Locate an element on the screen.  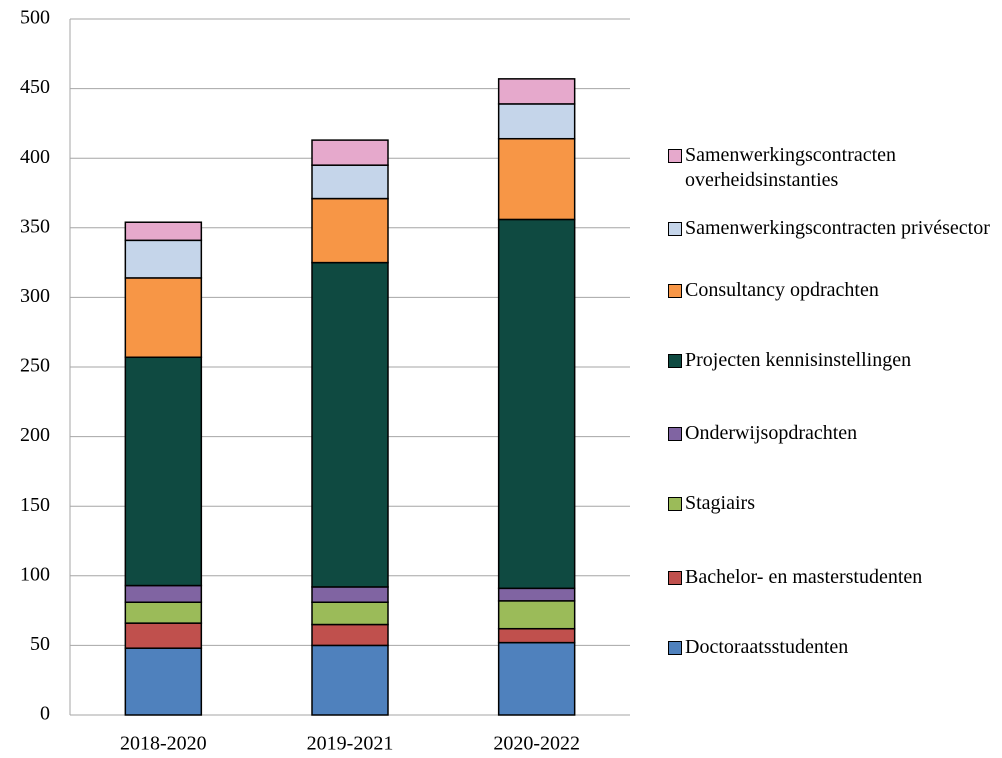
y-tick-label: 500 is located at coordinates (35, 18).